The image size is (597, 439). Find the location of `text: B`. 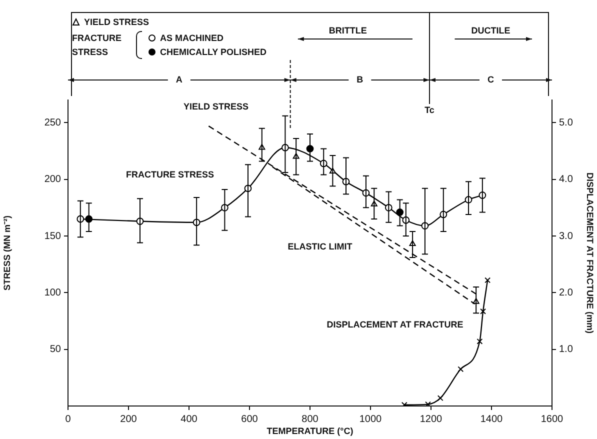

text: B is located at coordinates (360, 79).